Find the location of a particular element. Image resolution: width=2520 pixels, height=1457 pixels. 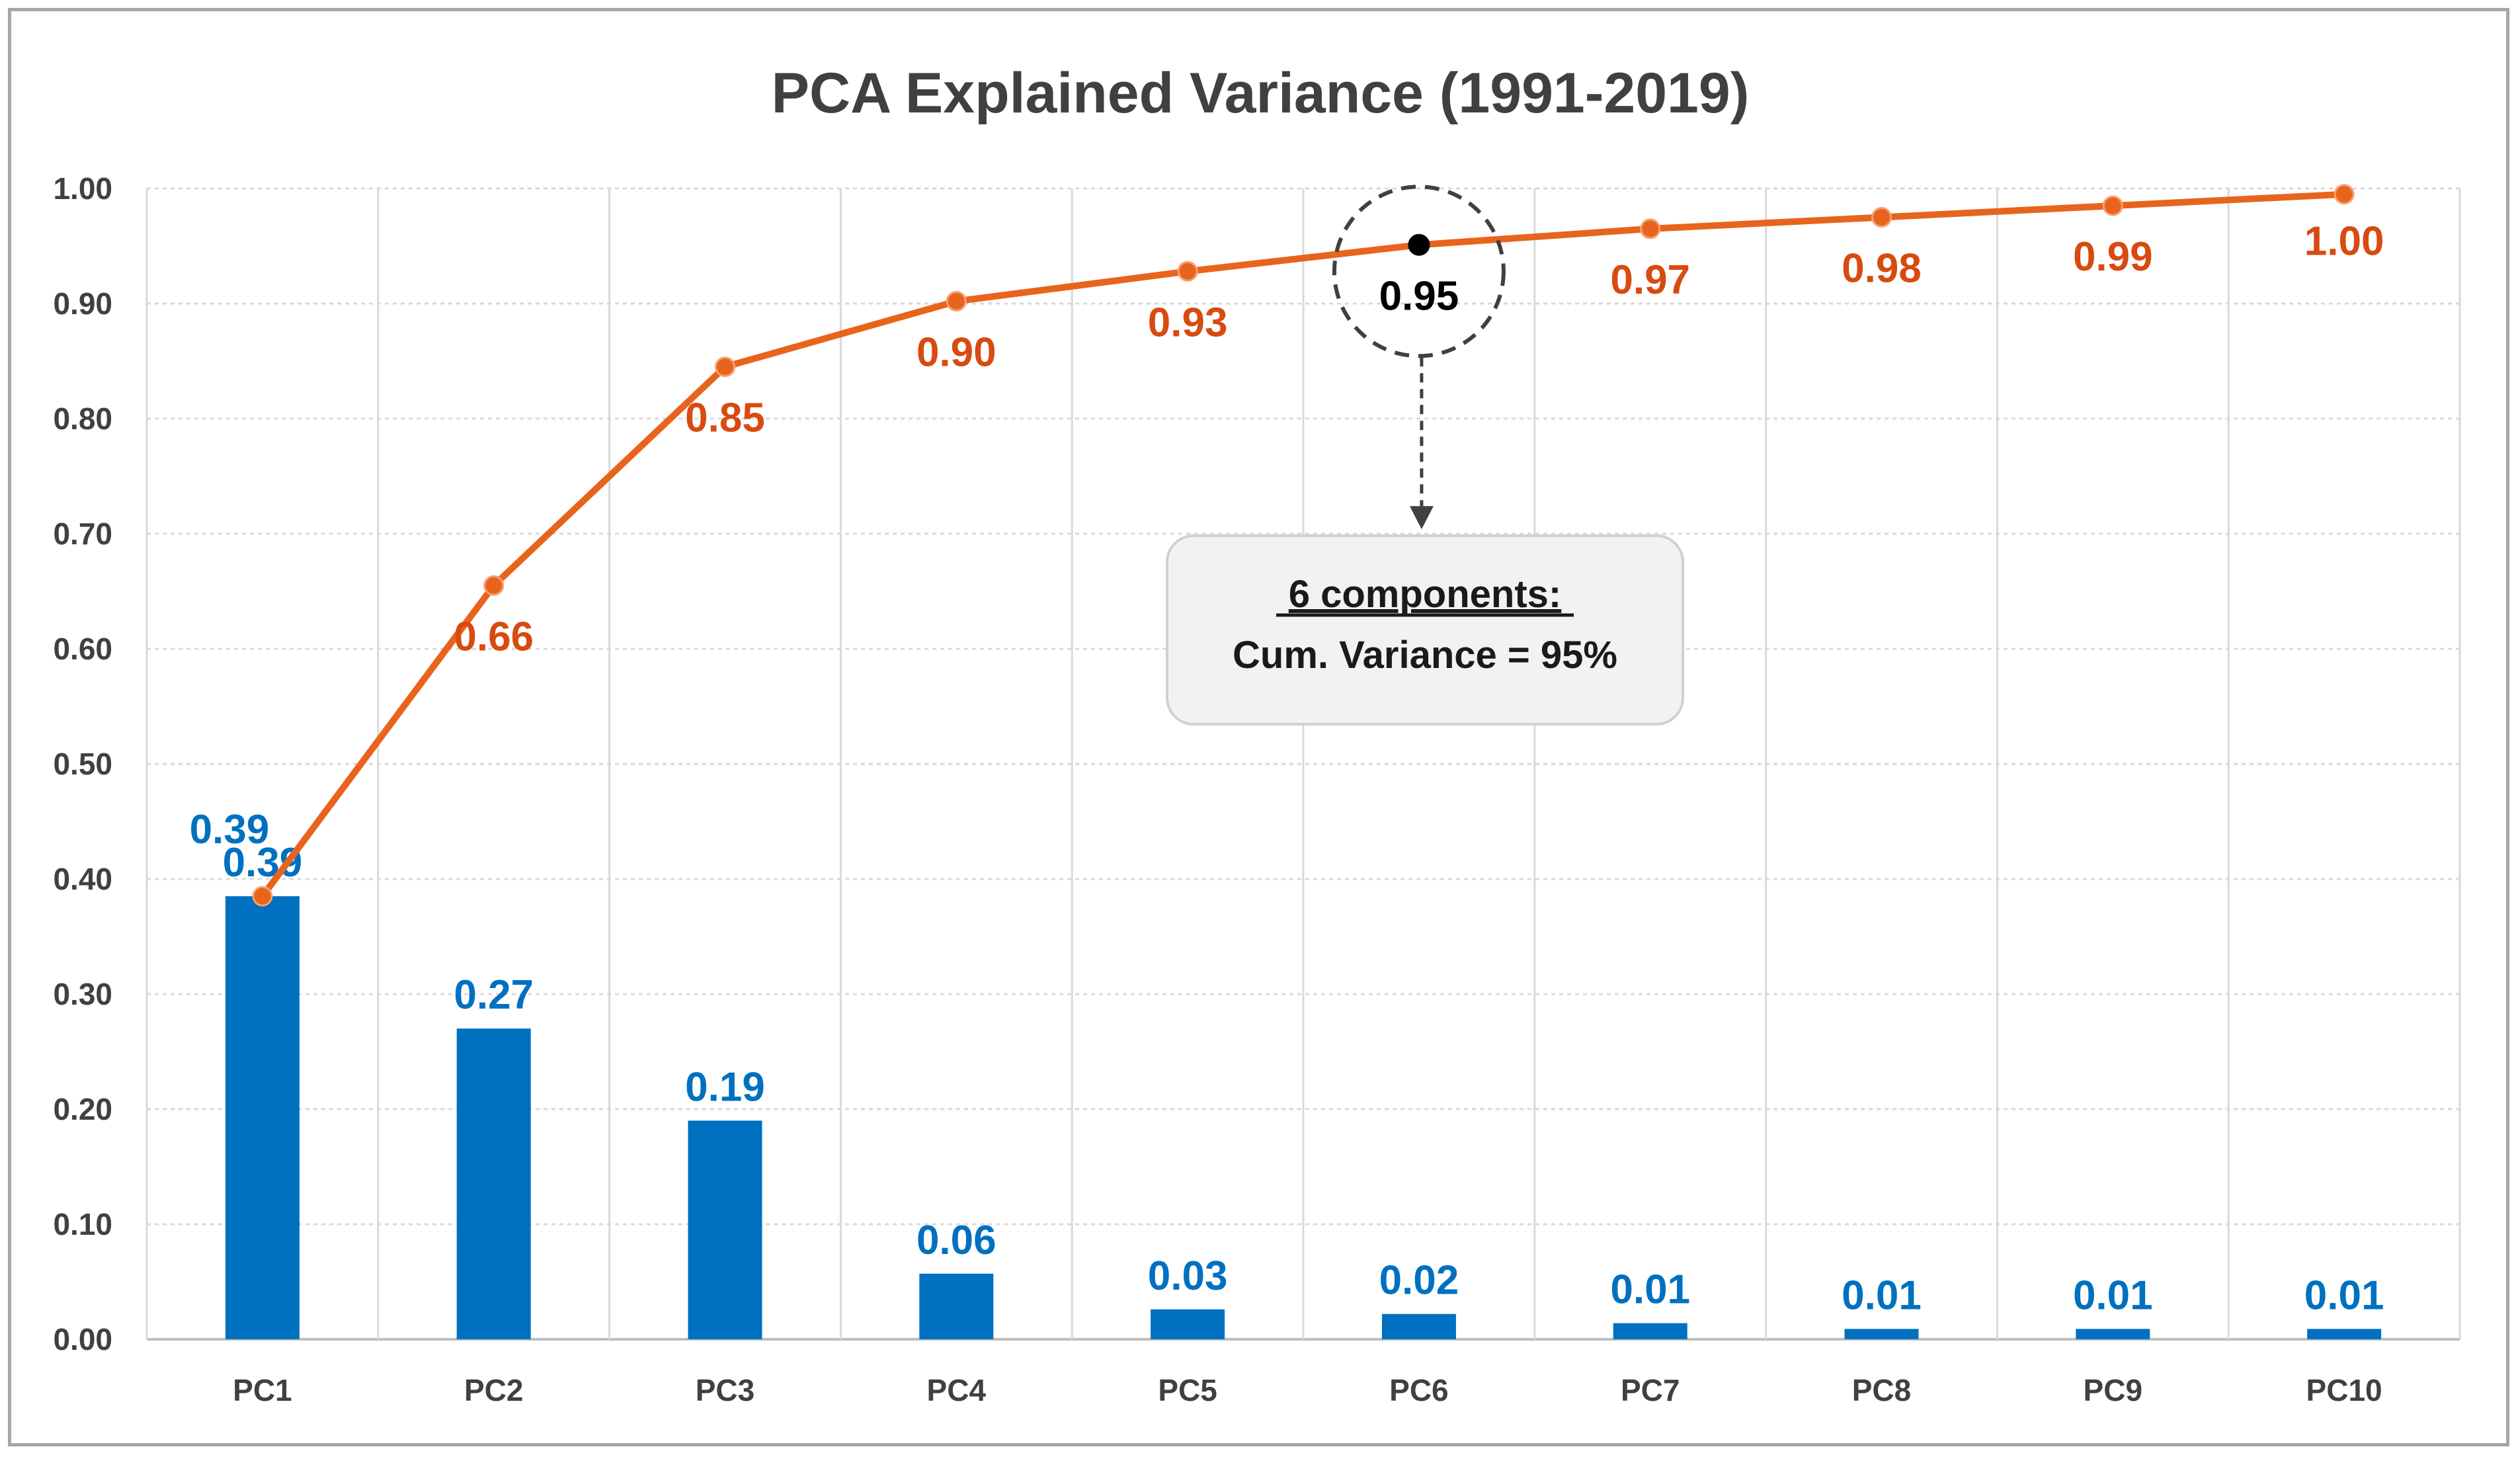

bar-pc4 is located at coordinates (956, 1306).